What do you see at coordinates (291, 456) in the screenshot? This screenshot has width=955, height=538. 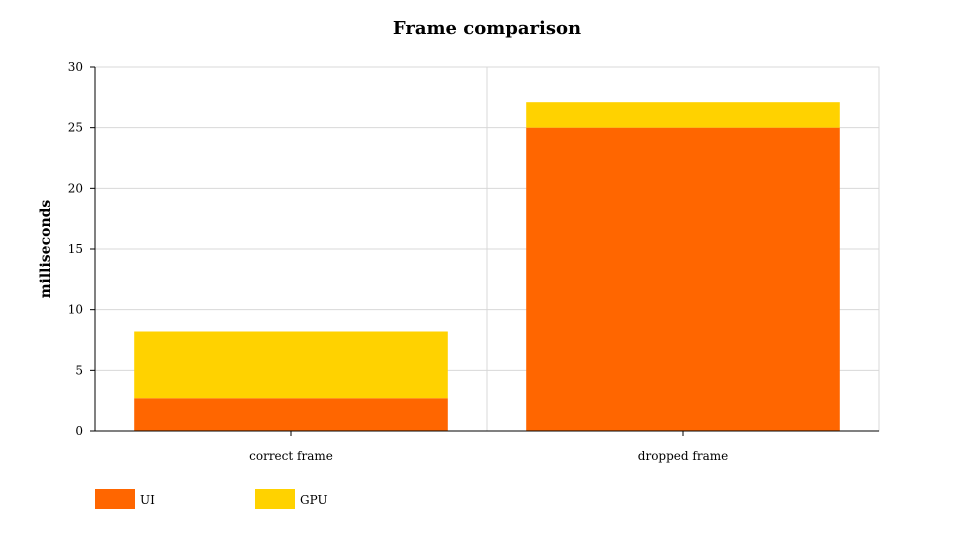 I see `x-tick-label-0: correct frame` at bounding box center [291, 456].